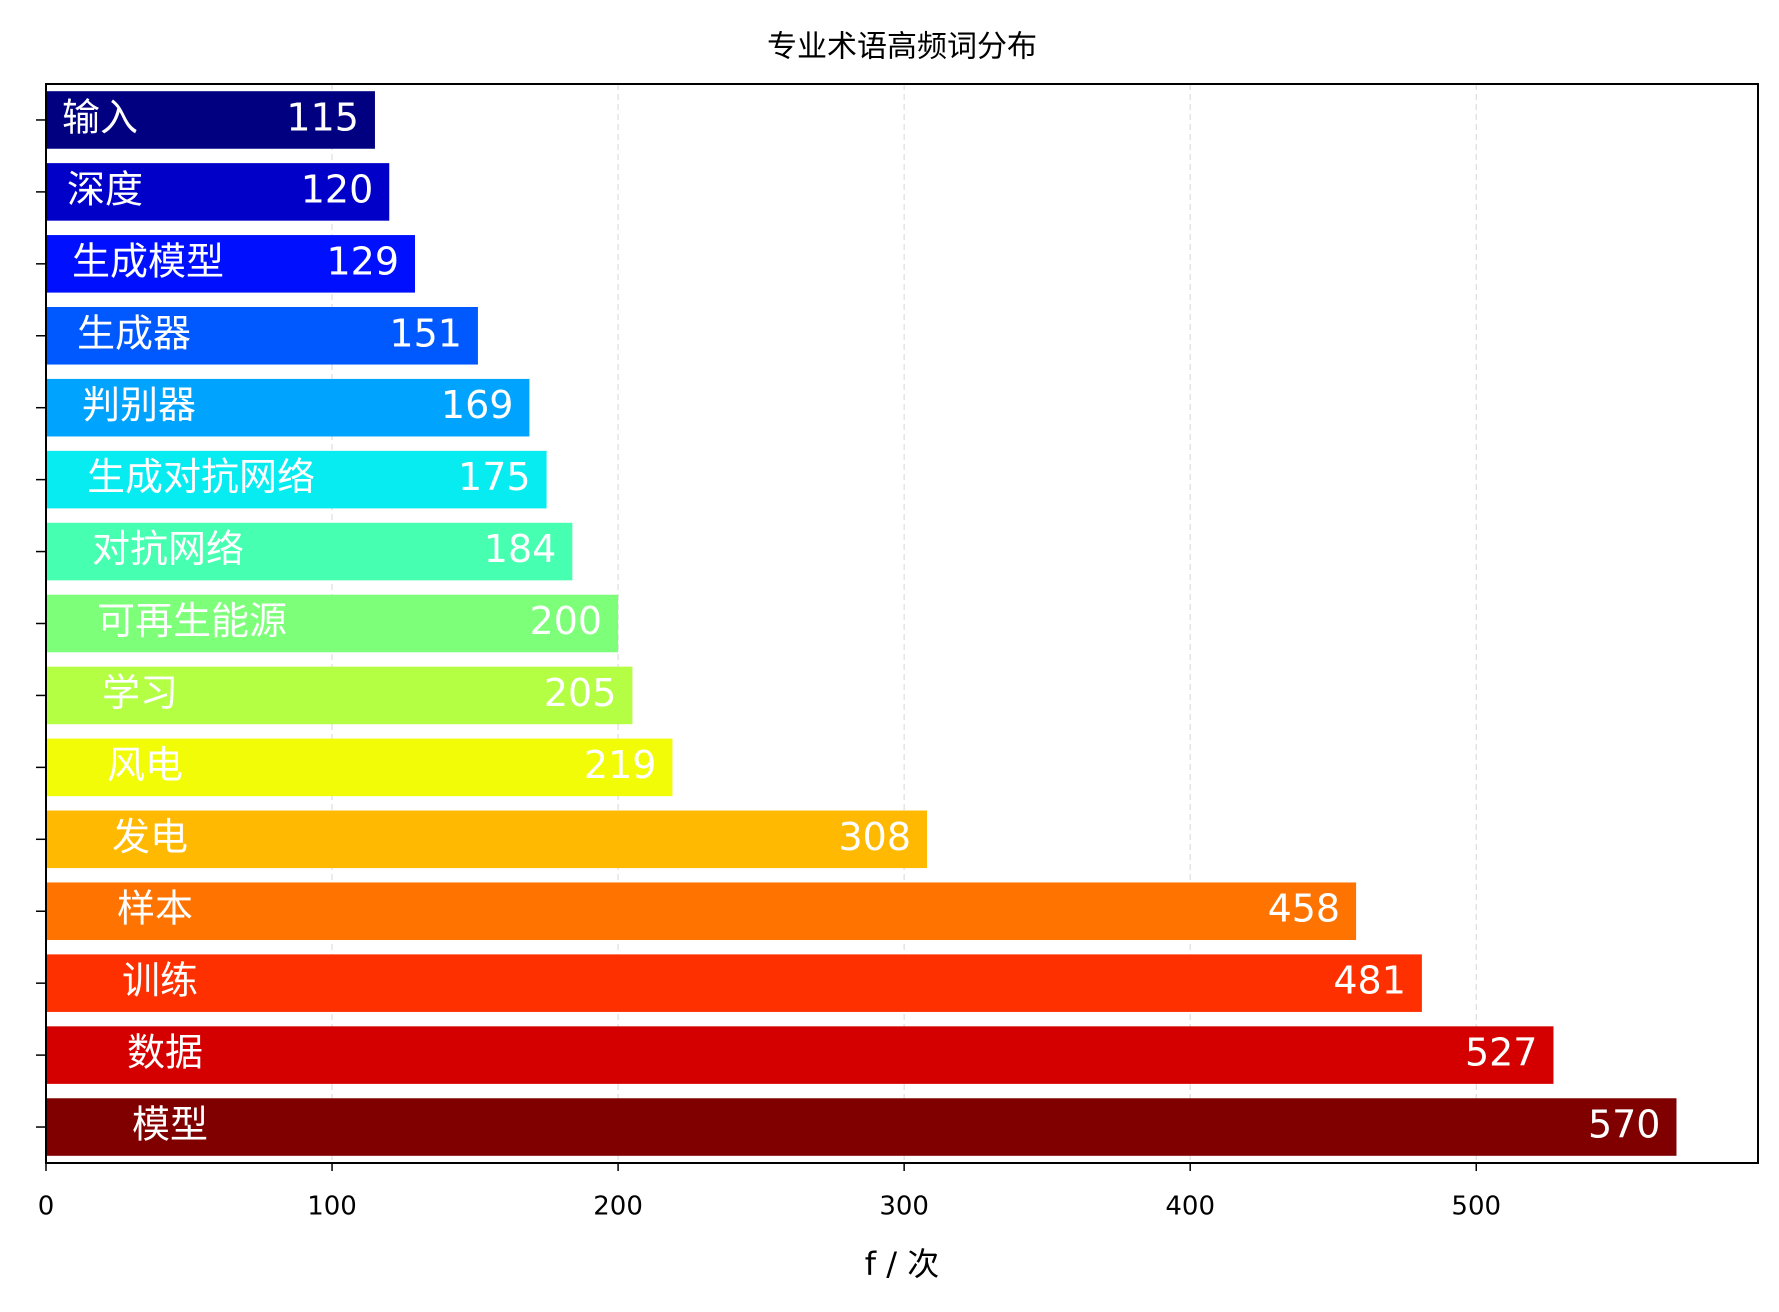 This screenshot has width=1779, height=1312. What do you see at coordinates (520, 549) in the screenshot?
I see `value-label: 184` at bounding box center [520, 549].